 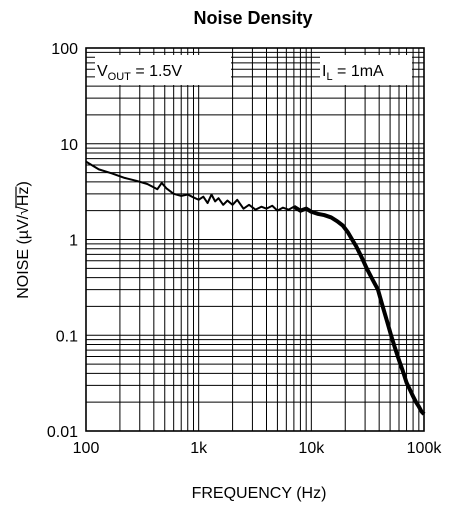 I want to click on il-symbol: I, so click(x=324, y=71).